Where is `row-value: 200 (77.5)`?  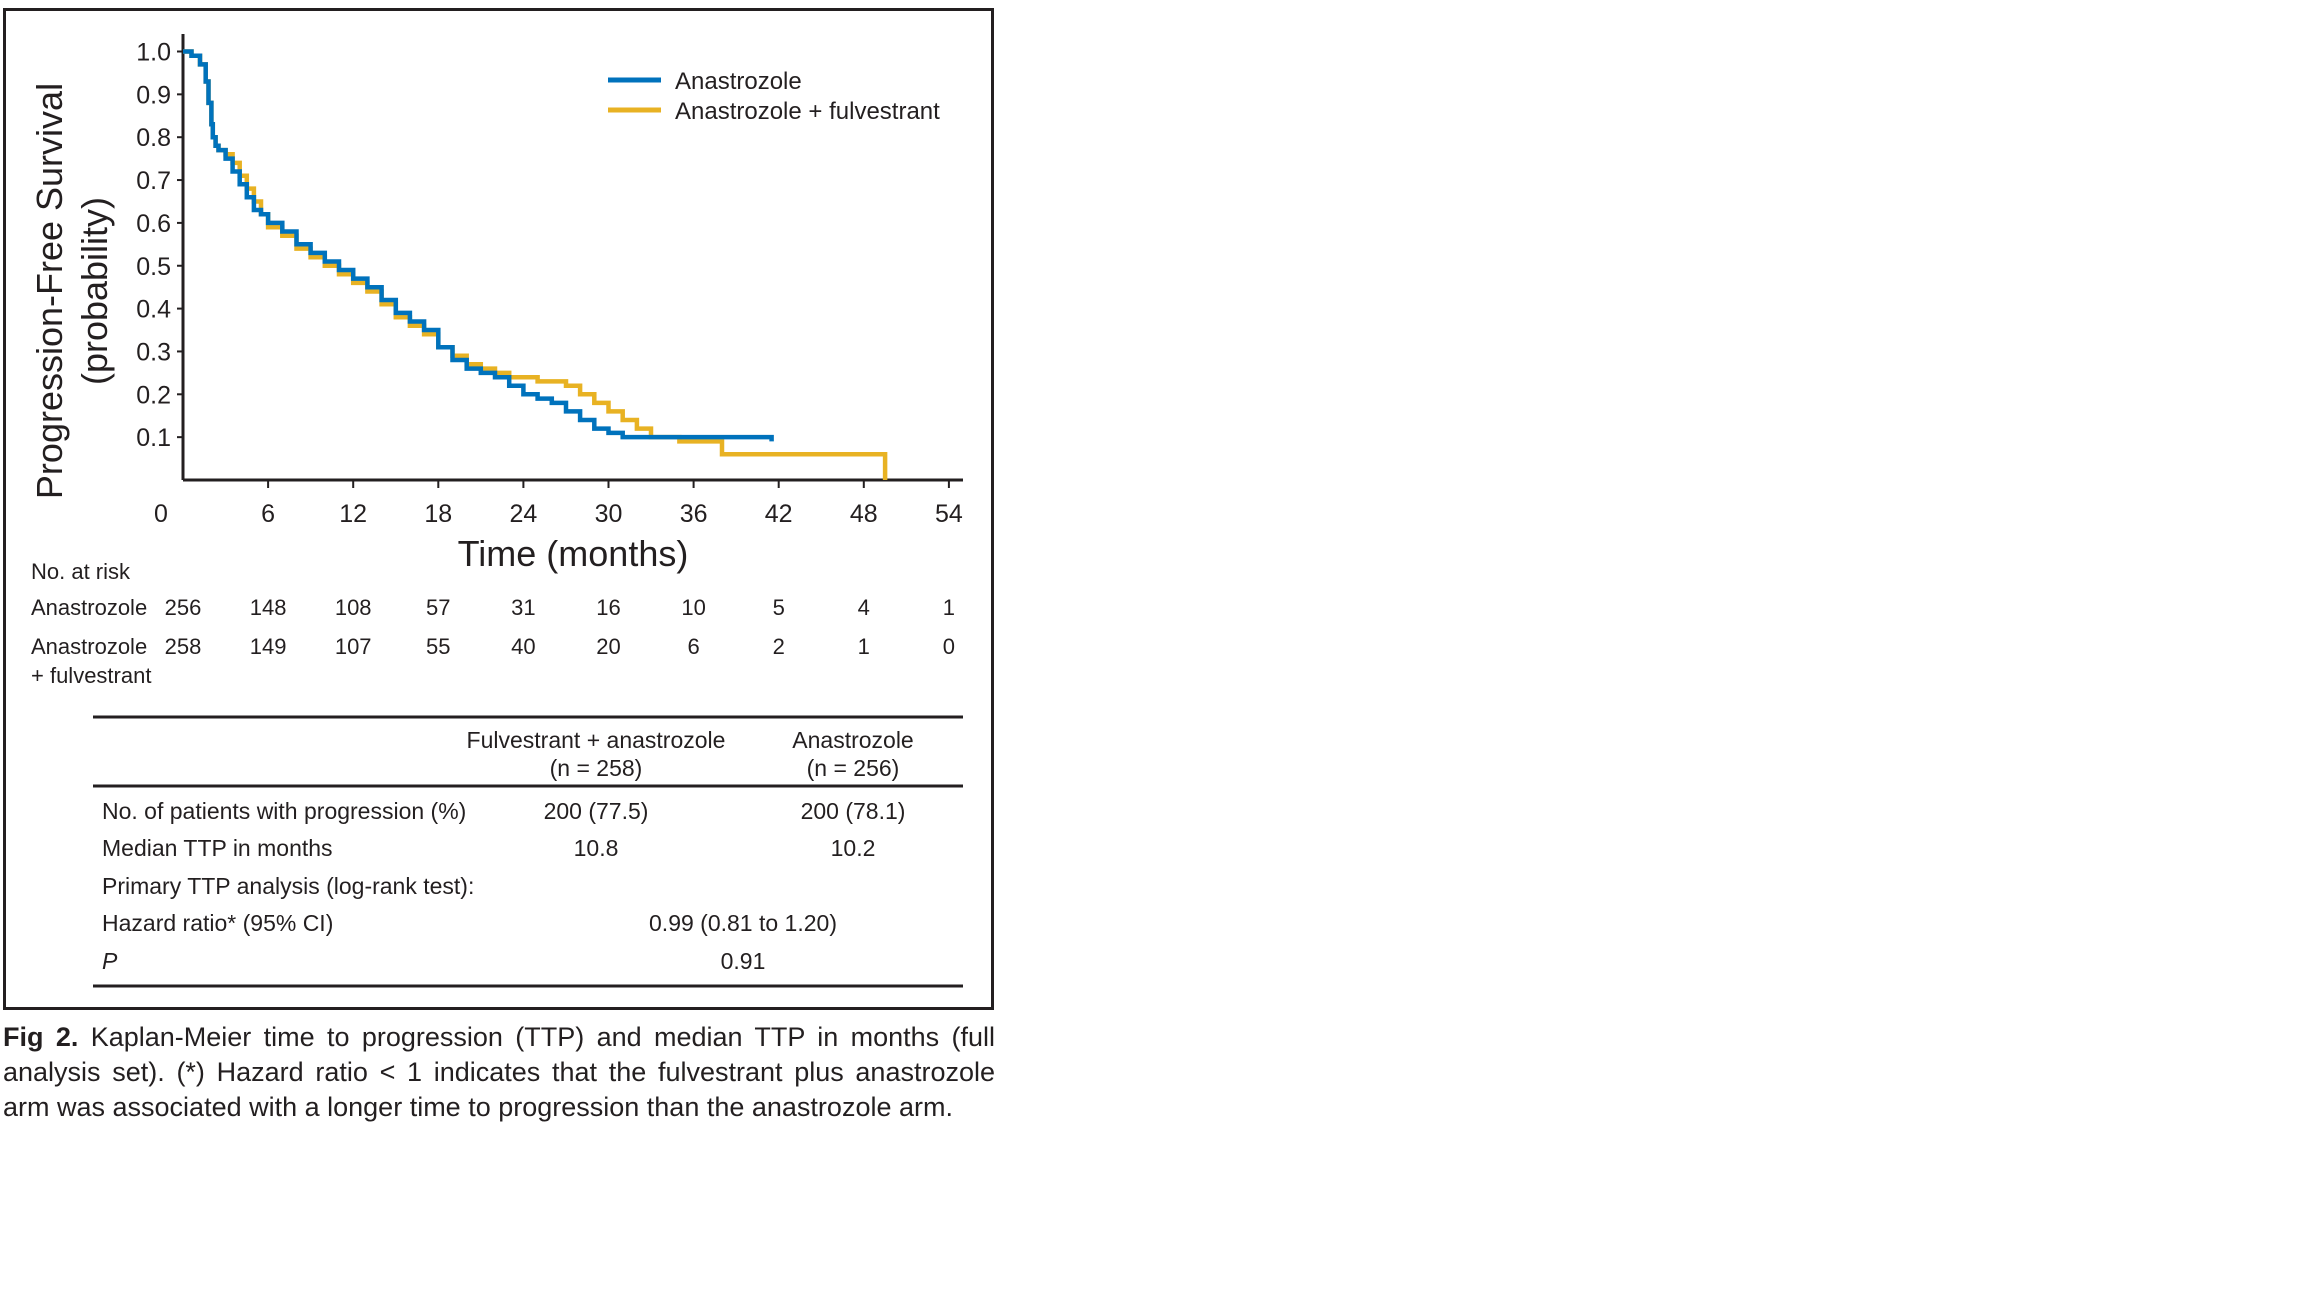
row-value: 200 (77.5) is located at coordinates (596, 811).